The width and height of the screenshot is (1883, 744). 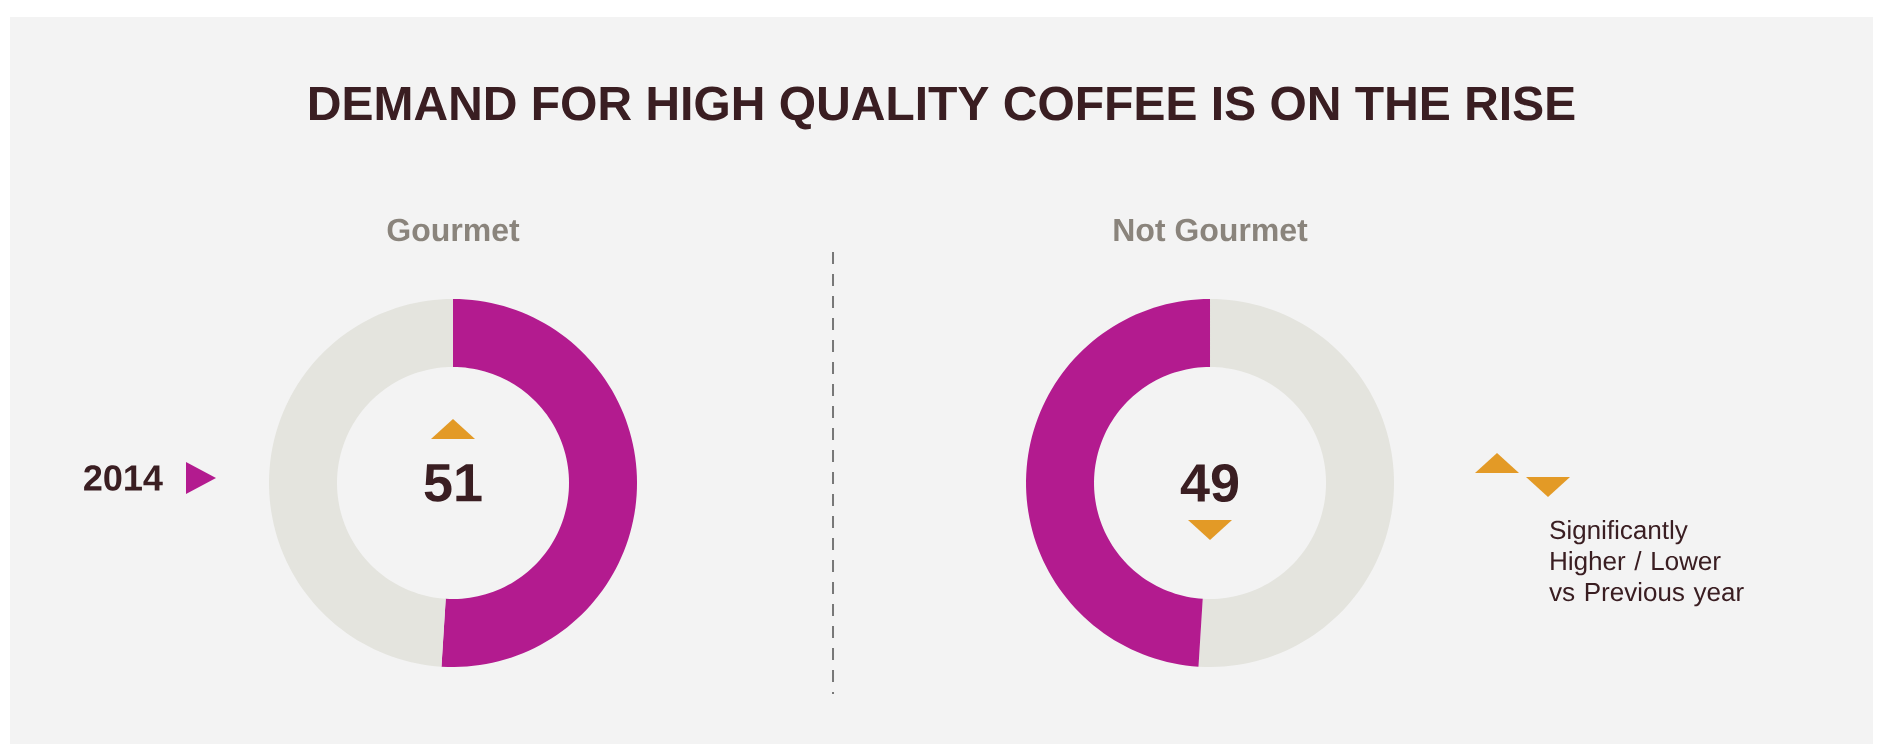 What do you see at coordinates (942, 108) in the screenshot?
I see `text: DEMAND FOR HIGH QUALITY COFFEE IS ON THE RISE` at bounding box center [942, 108].